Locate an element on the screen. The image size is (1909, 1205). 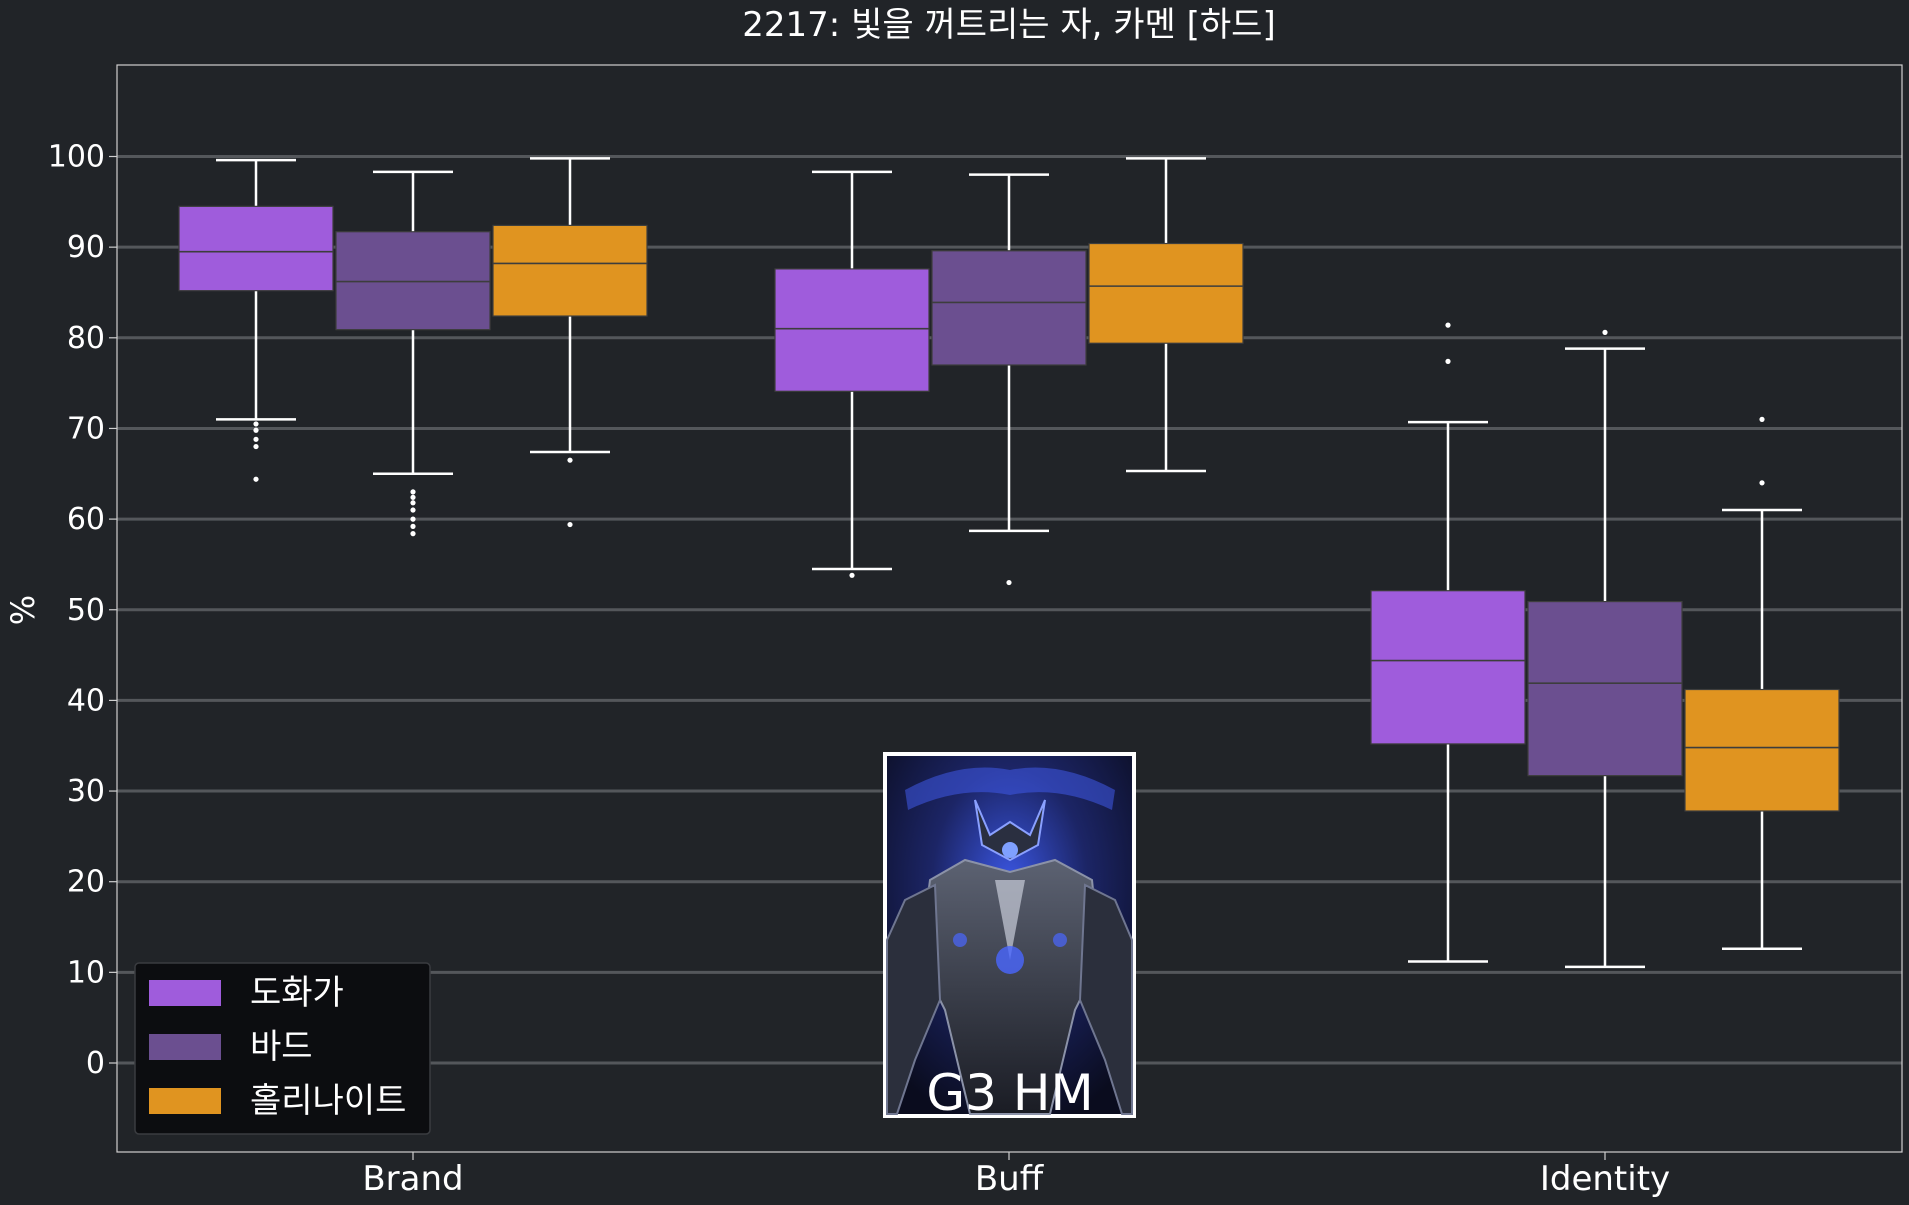
y-tick-label: 0 is located at coordinates (95, 1063).